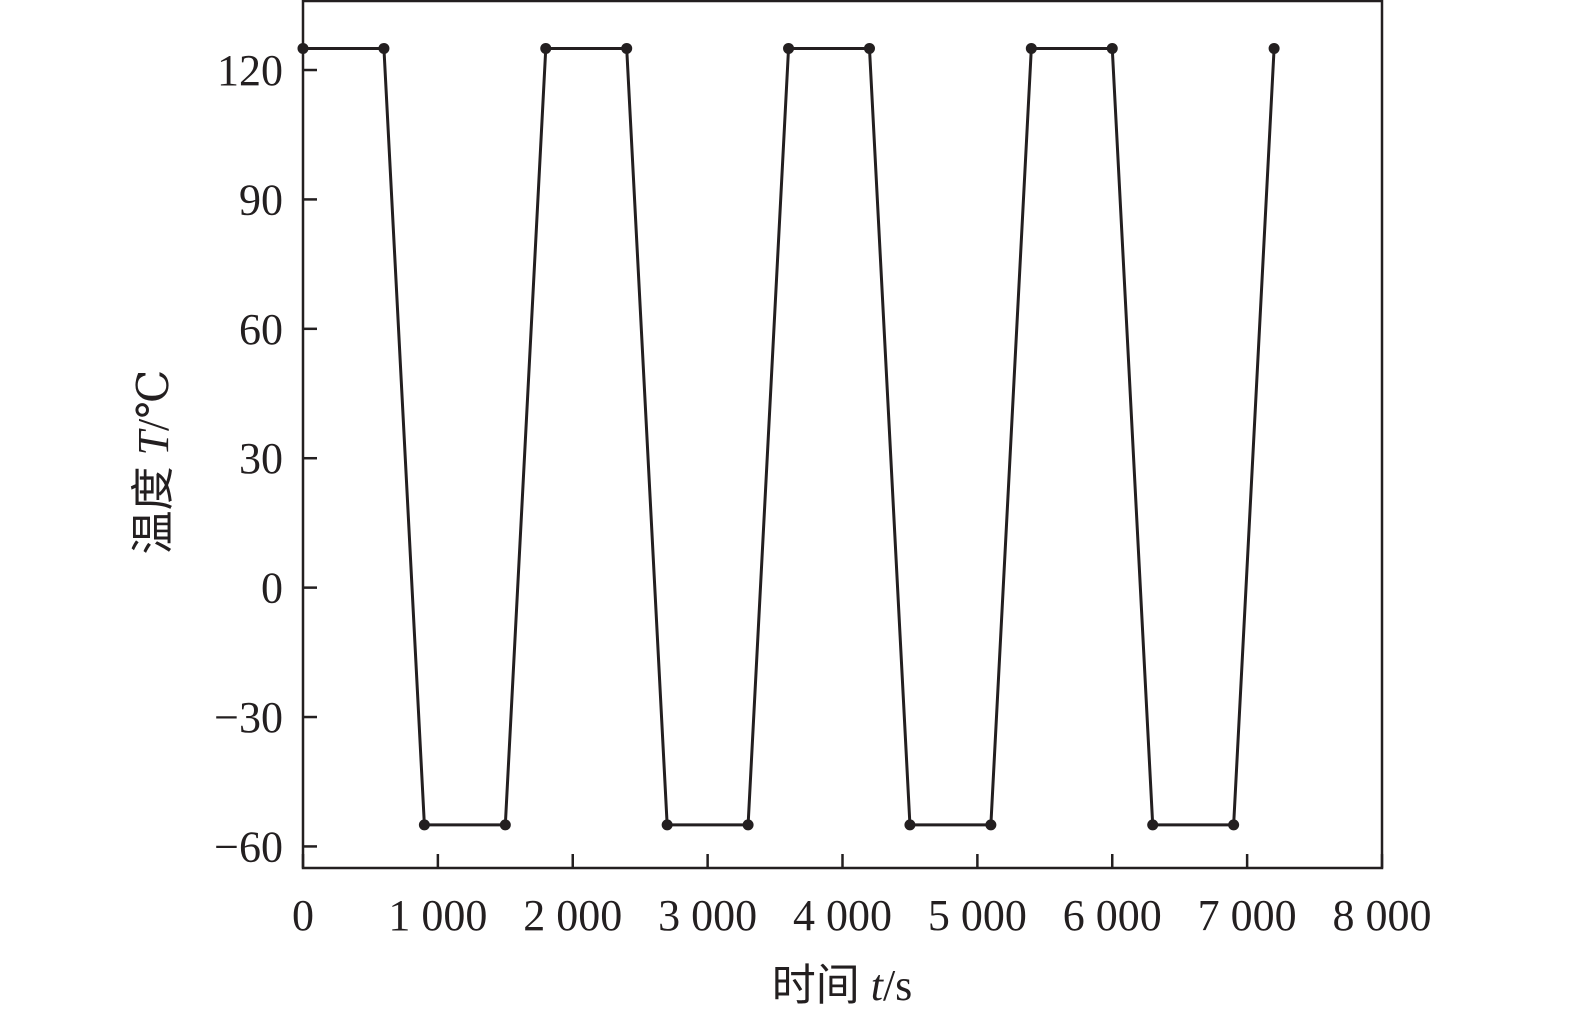 This screenshot has height=1023, width=1575. What do you see at coordinates (248, 846) in the screenshot?
I see `y-tick-label: −60` at bounding box center [248, 846].